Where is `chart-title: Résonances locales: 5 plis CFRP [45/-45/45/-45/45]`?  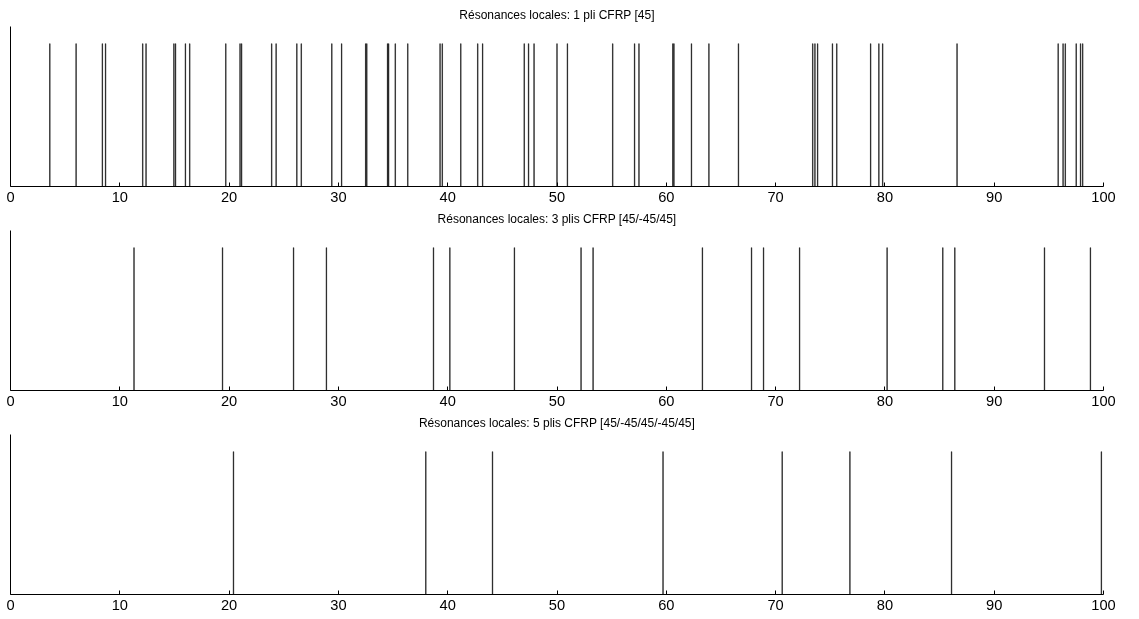
chart-title: Résonances locales: 5 plis CFRP [45/-45/45/-45/45] is located at coordinates (556, 422).